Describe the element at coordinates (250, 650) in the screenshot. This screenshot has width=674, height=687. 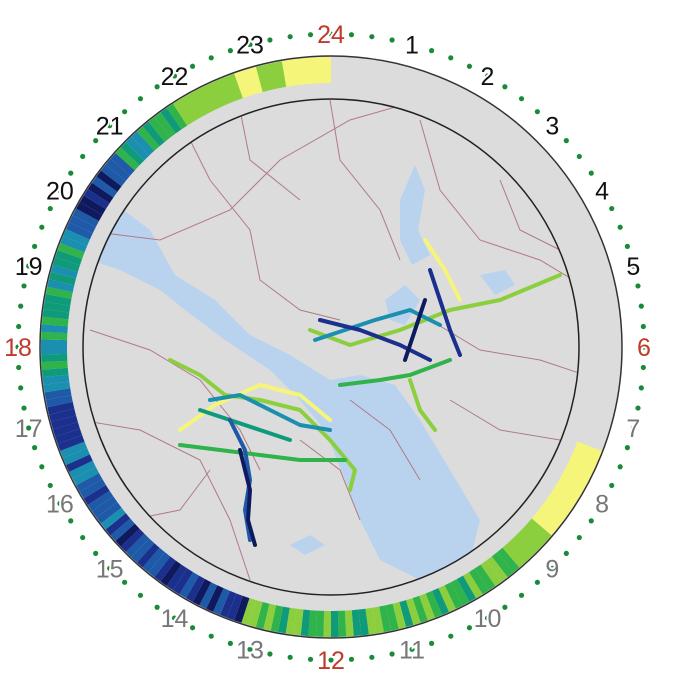
I see `hour-label: 13` at that location.